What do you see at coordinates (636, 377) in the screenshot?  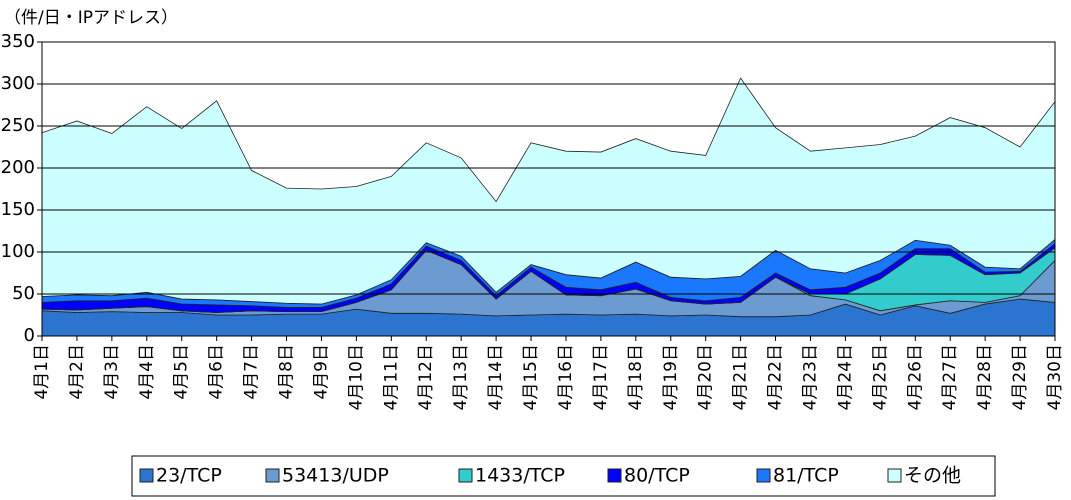 I see `x-tick-label: 4月18日` at bounding box center [636, 377].